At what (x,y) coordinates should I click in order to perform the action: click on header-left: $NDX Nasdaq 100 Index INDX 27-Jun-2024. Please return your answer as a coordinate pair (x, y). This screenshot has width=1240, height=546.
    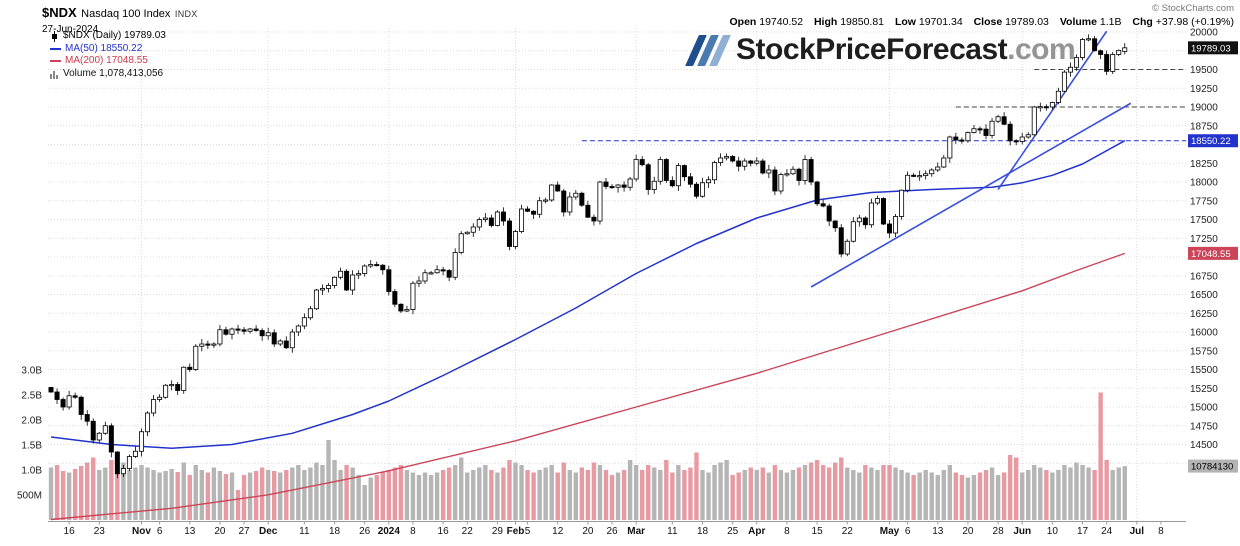
    Looking at the image, I should click on (120, 19).